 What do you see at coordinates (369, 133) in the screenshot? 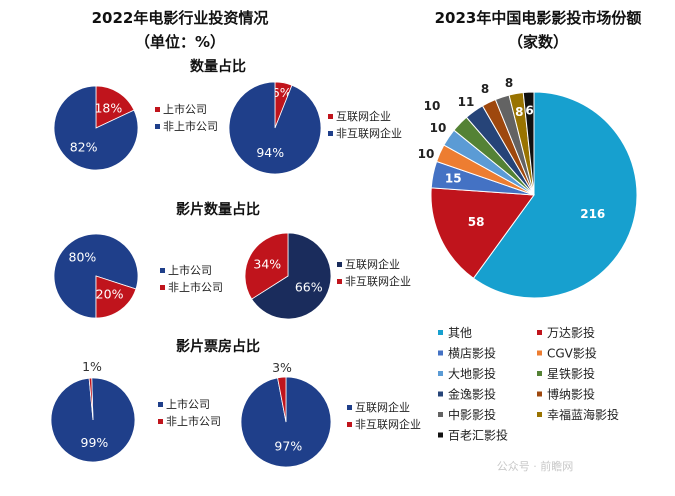
I see `pie-legend-label-0-1-1: 非互联网企业` at bounding box center [369, 133].